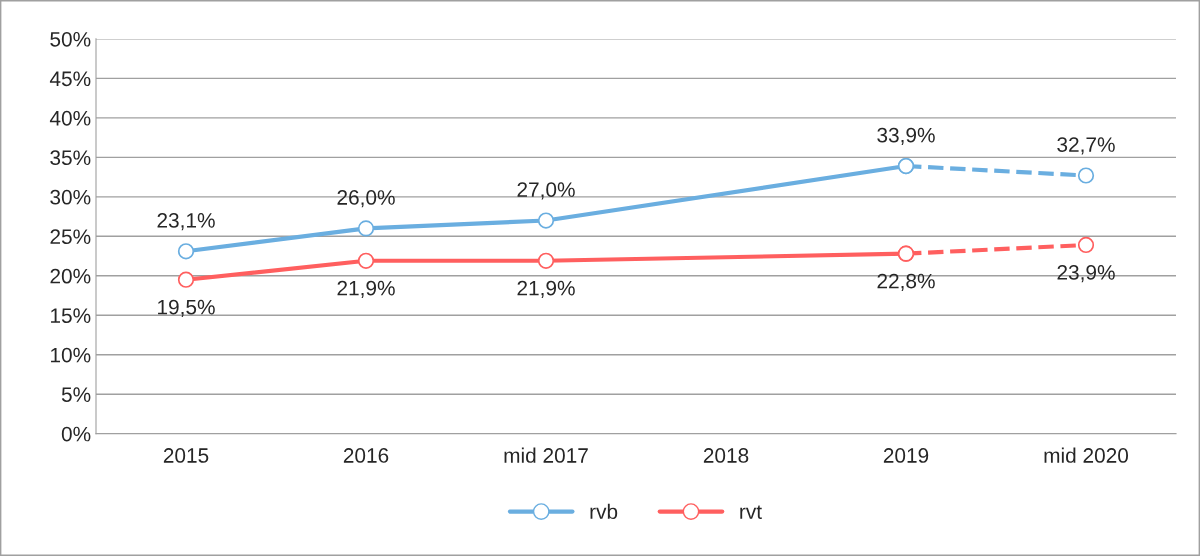  Describe the element at coordinates (70, 118) in the screenshot. I see `y-tick-label: 40%` at that location.